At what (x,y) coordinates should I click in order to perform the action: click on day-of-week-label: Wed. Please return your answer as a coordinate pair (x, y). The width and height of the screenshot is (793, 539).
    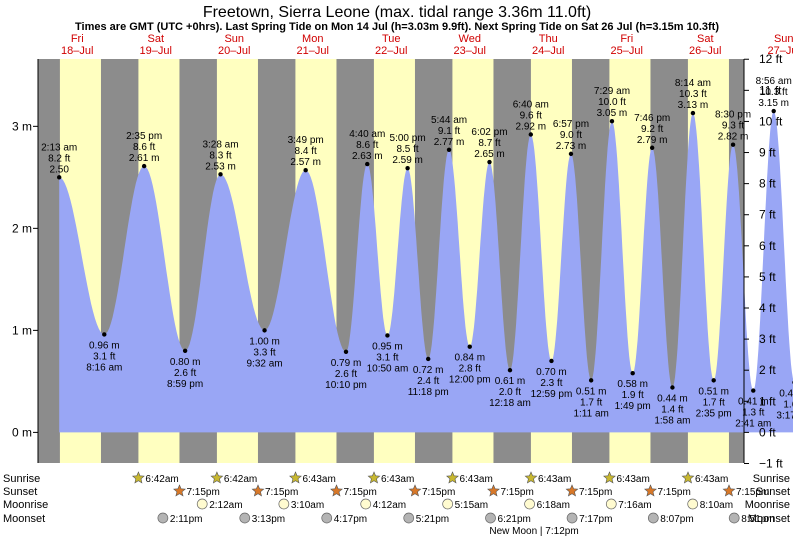
    Looking at the image, I should click on (470, 39).